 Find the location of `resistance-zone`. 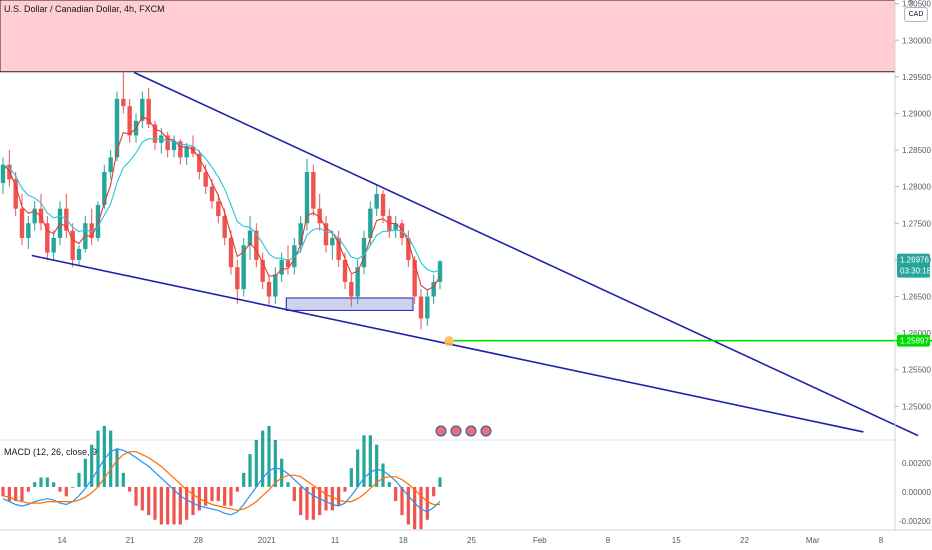

resistance-zone is located at coordinates (448, 36).